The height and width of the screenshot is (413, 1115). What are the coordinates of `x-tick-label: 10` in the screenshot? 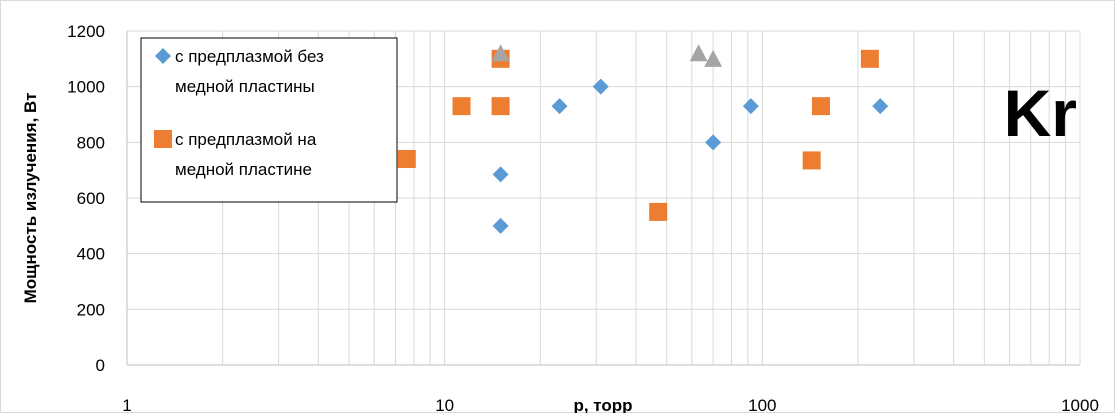 It's located at (444, 404).